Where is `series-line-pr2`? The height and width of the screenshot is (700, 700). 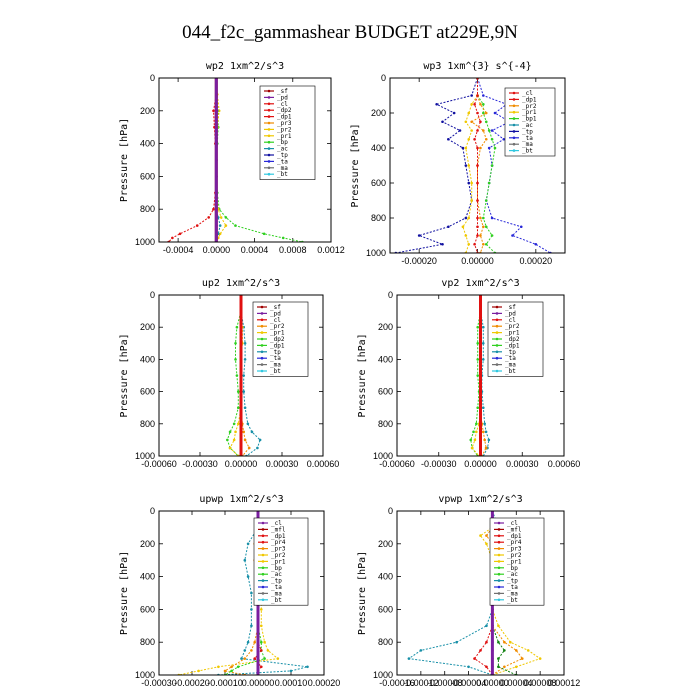
series-line-pr2 is located at coordinates (479, 165).